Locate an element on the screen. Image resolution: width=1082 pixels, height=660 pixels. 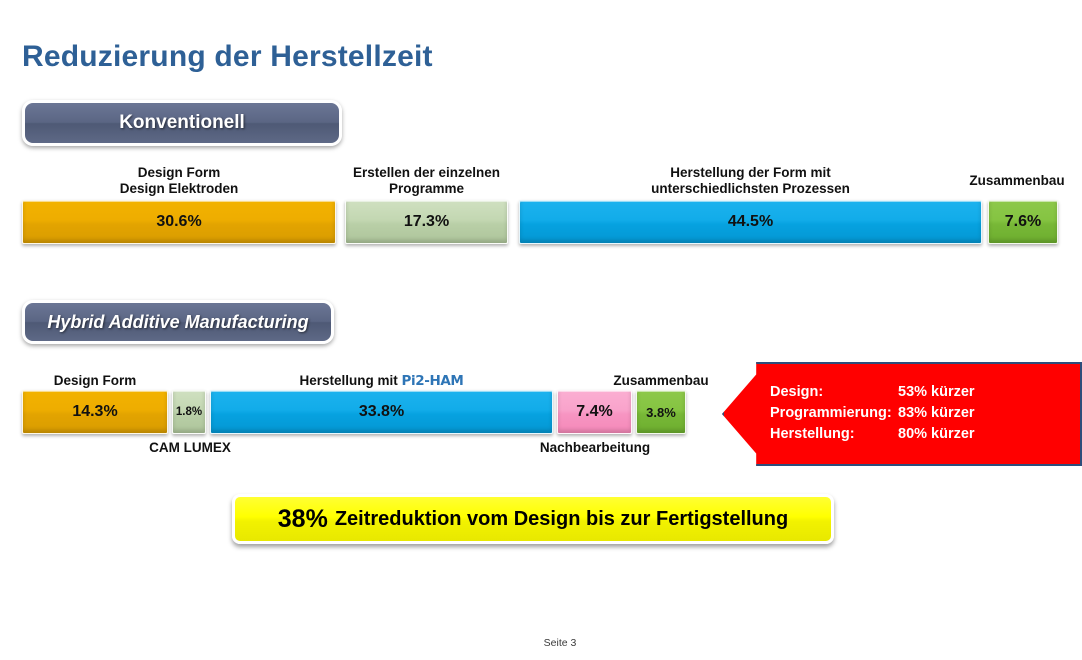
callout-label-herstellung: Herstellung: is located at coordinates (812, 434).